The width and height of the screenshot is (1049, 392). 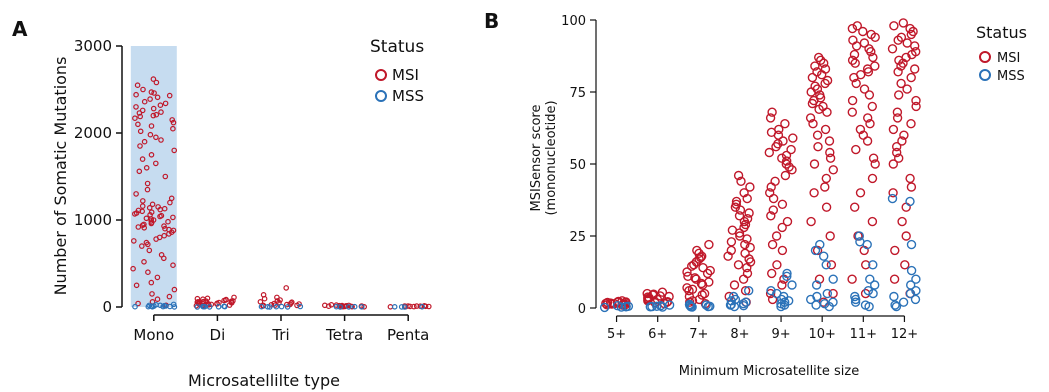 What do you see at coordinates (985, 57) in the screenshot?
I see `panel-b-legend-msi-marker` at bounding box center [985, 57].